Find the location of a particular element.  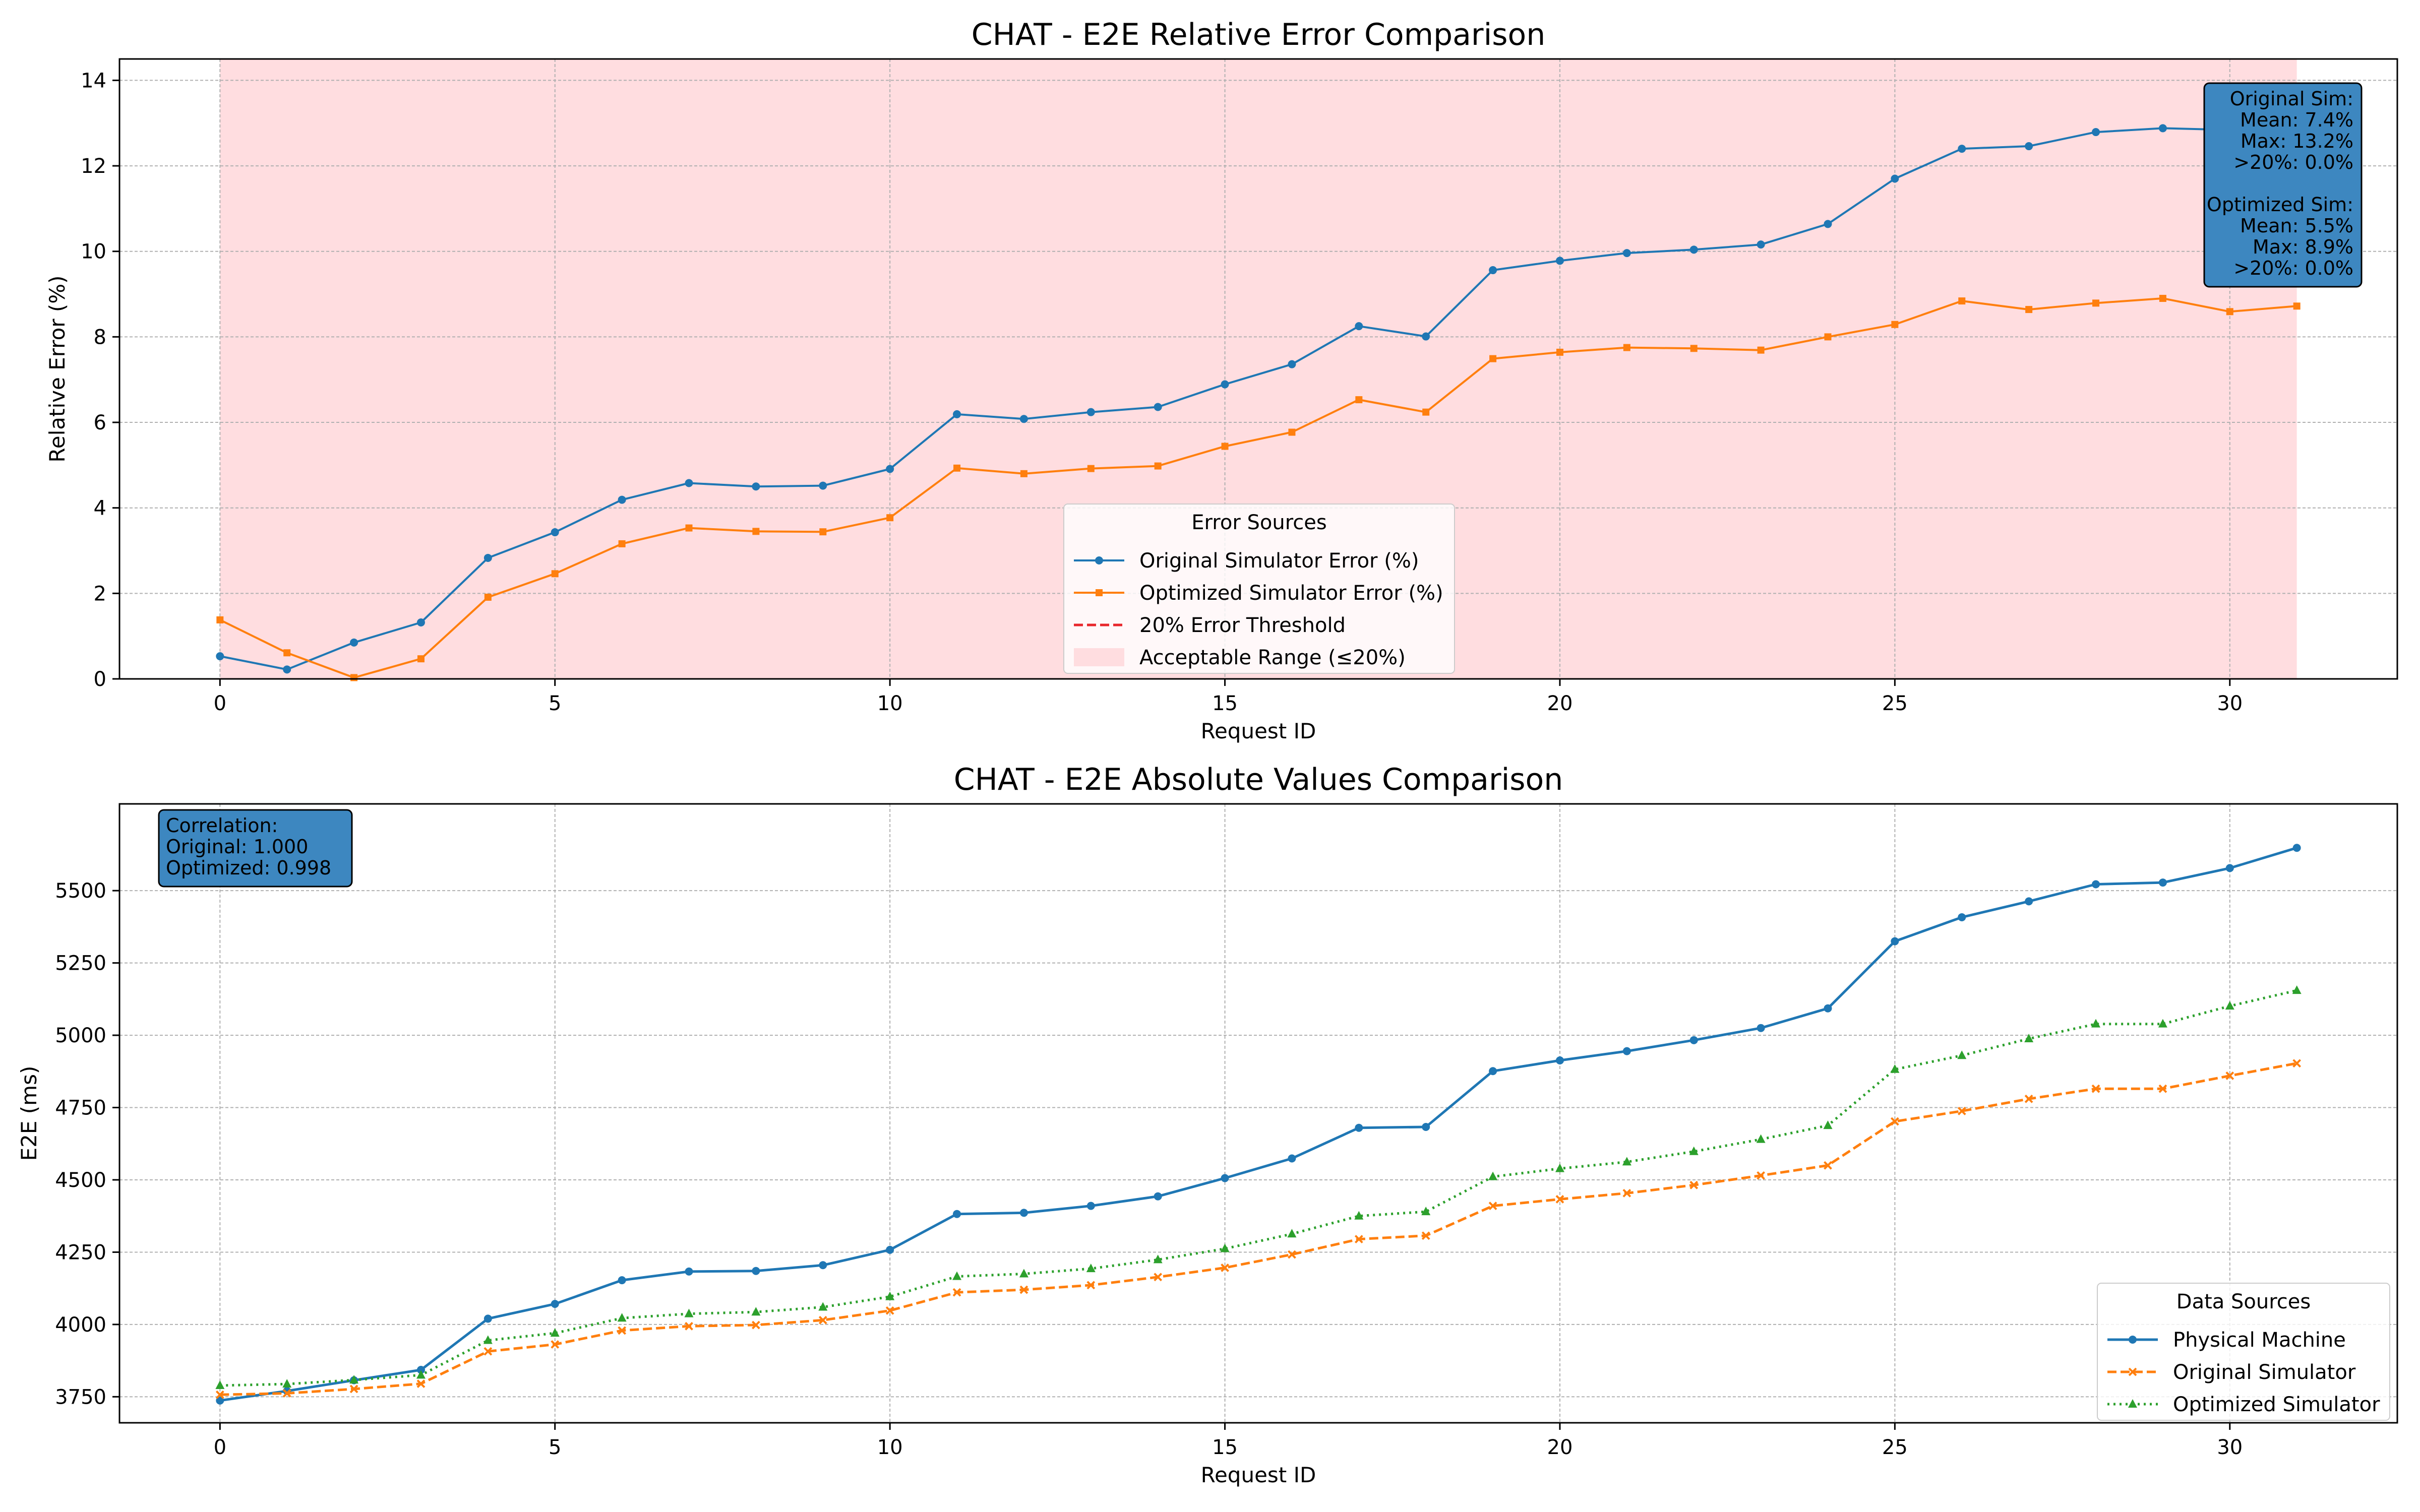

stats-line: Optimized Sim: is located at coordinates (2280, 205).